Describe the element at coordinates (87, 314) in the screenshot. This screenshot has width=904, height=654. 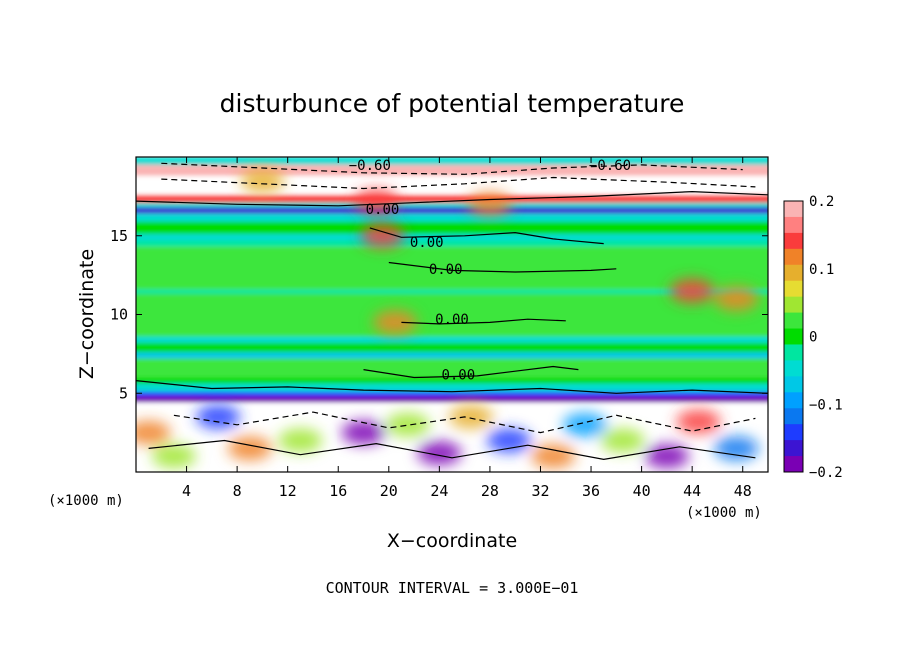
I see `y-axis-label: Z−coordinate` at that location.